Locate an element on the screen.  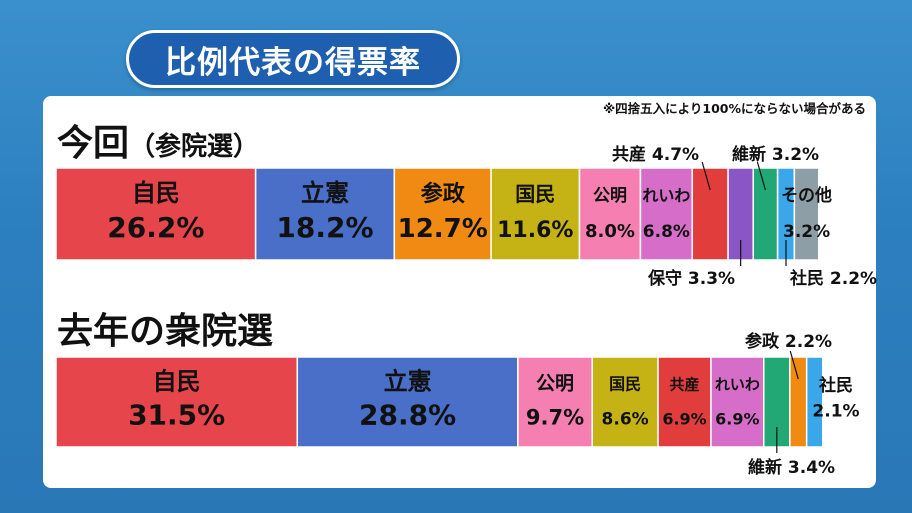
segment-callout-0-6: 共産 4.7% is located at coordinates (655, 154).